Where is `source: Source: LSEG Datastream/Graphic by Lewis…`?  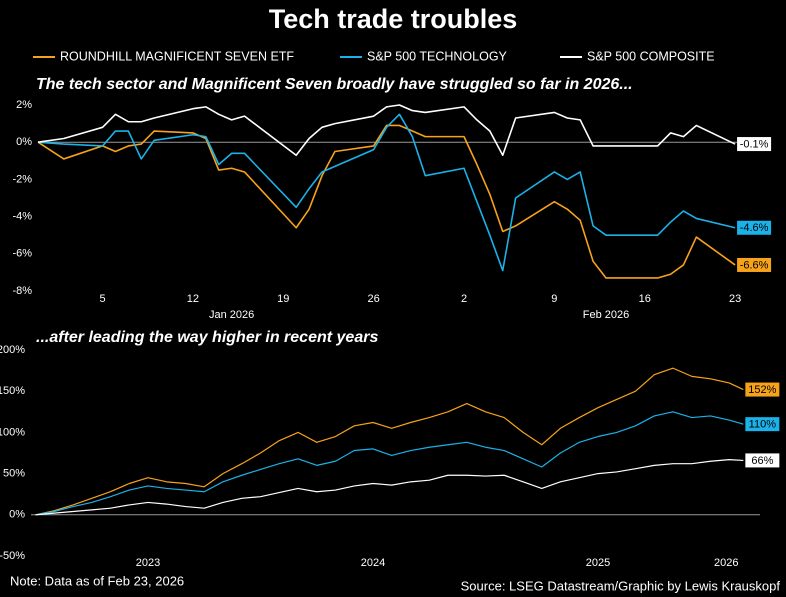
source: Source: LSEG Datastream/Graphic by Lewis… is located at coordinates (621, 585).